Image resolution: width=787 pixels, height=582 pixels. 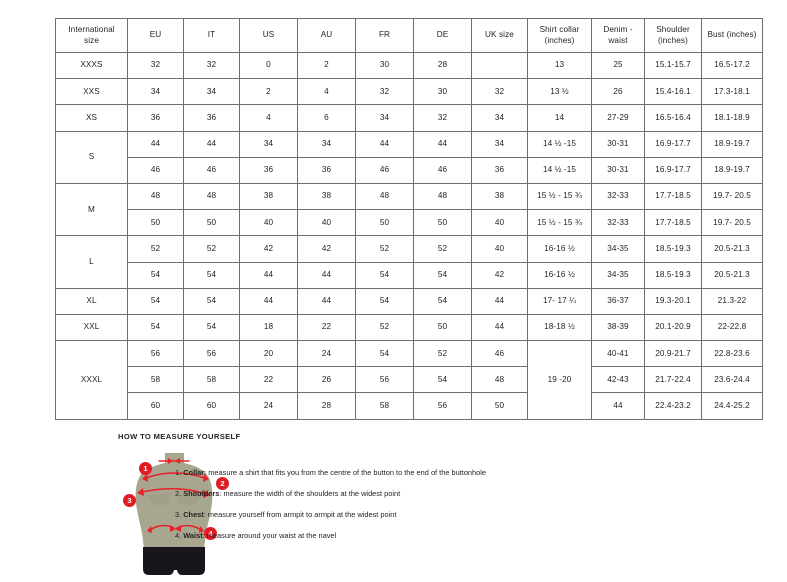 I want to click on cell-us: 18, so click(x=268, y=327).